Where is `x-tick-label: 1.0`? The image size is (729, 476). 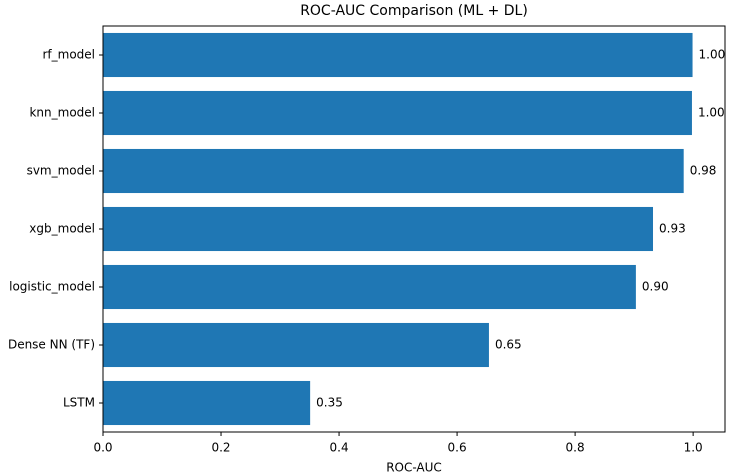
x-tick-label: 1.0 is located at coordinates (693, 448).